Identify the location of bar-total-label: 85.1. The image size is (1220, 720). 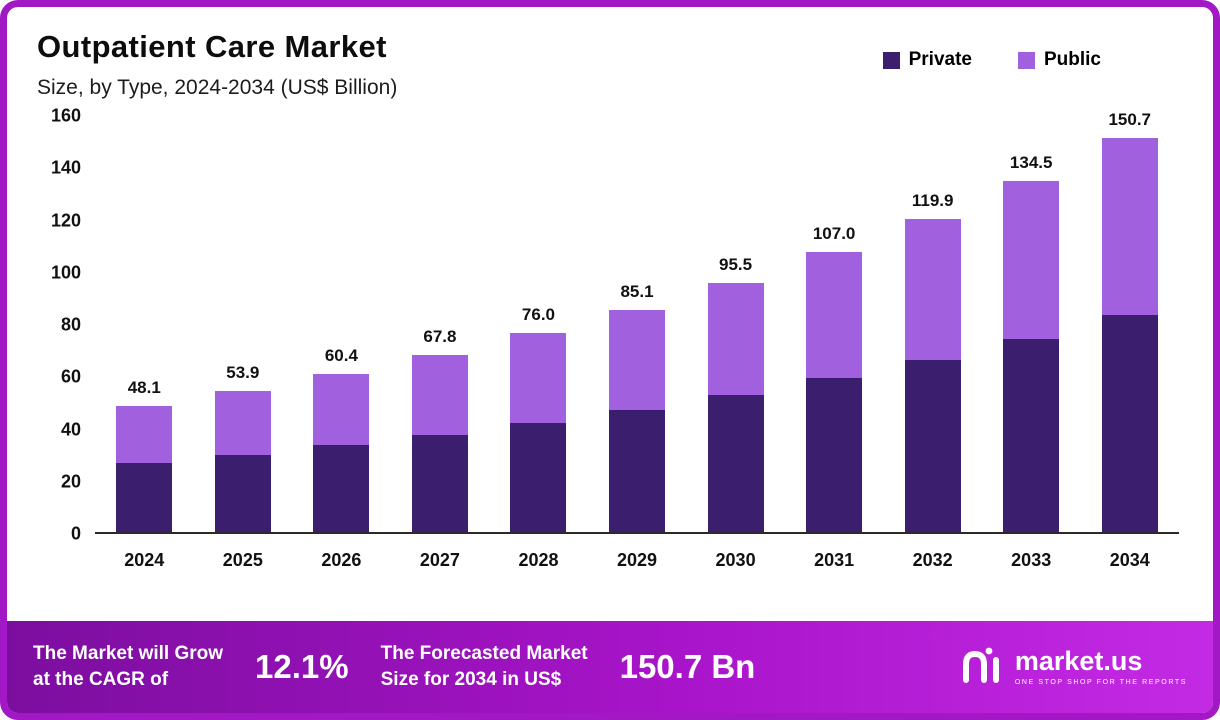
(637, 291).